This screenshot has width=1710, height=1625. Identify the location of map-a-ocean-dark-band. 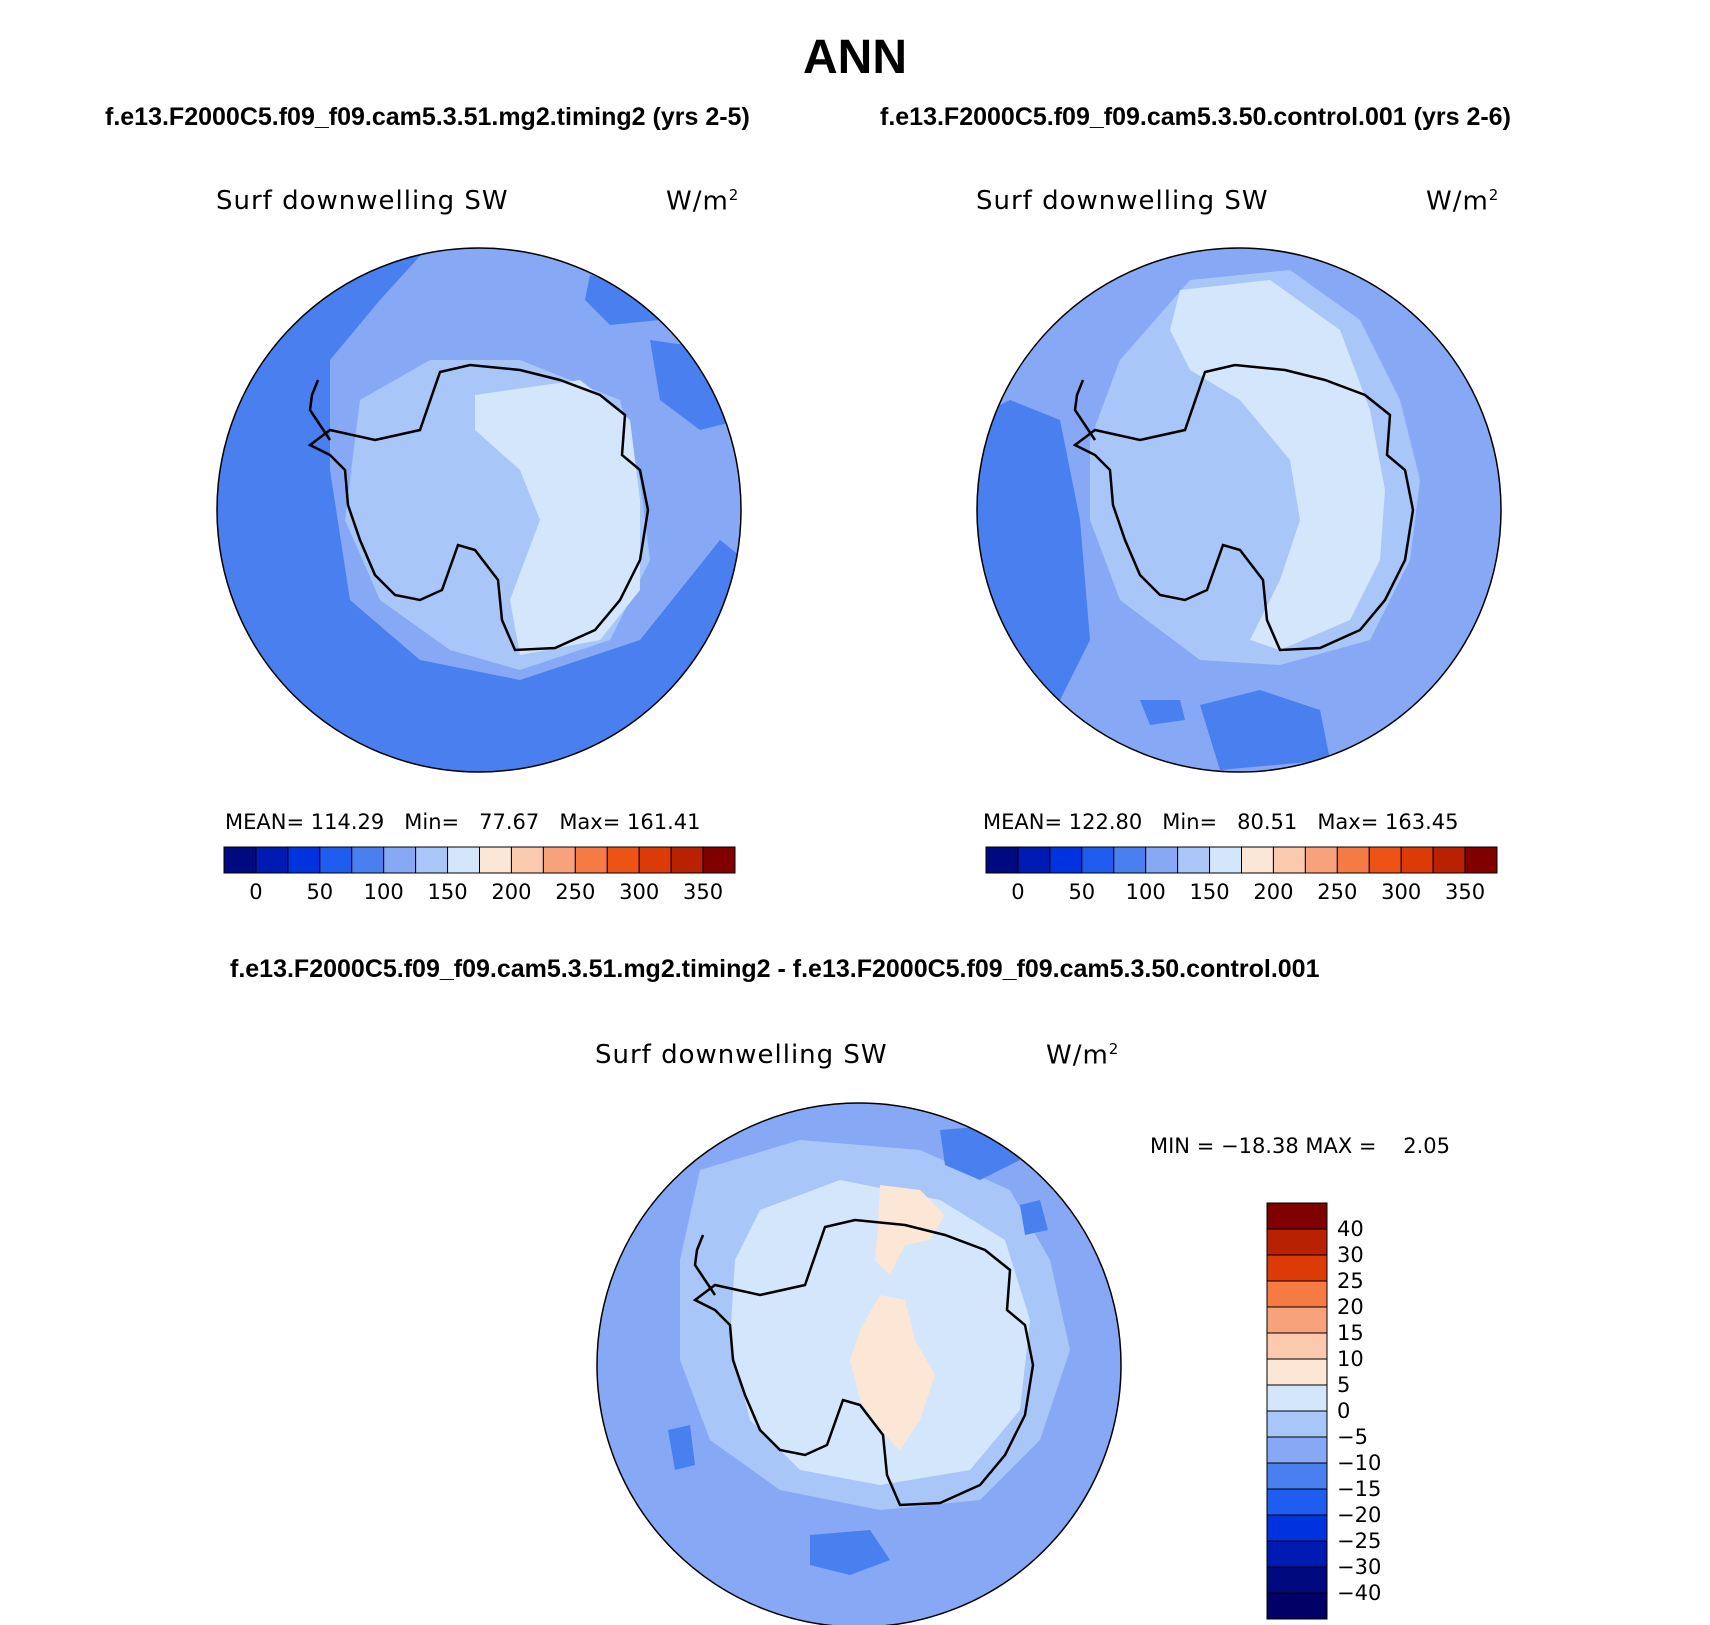
(479, 510).